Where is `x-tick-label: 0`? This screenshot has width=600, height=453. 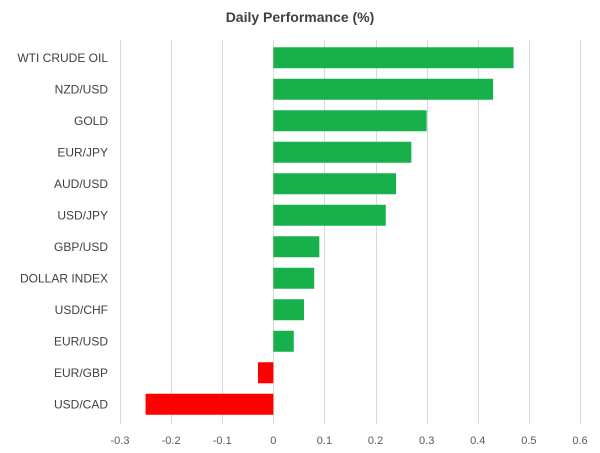
x-tick-label: 0 is located at coordinates (273, 441).